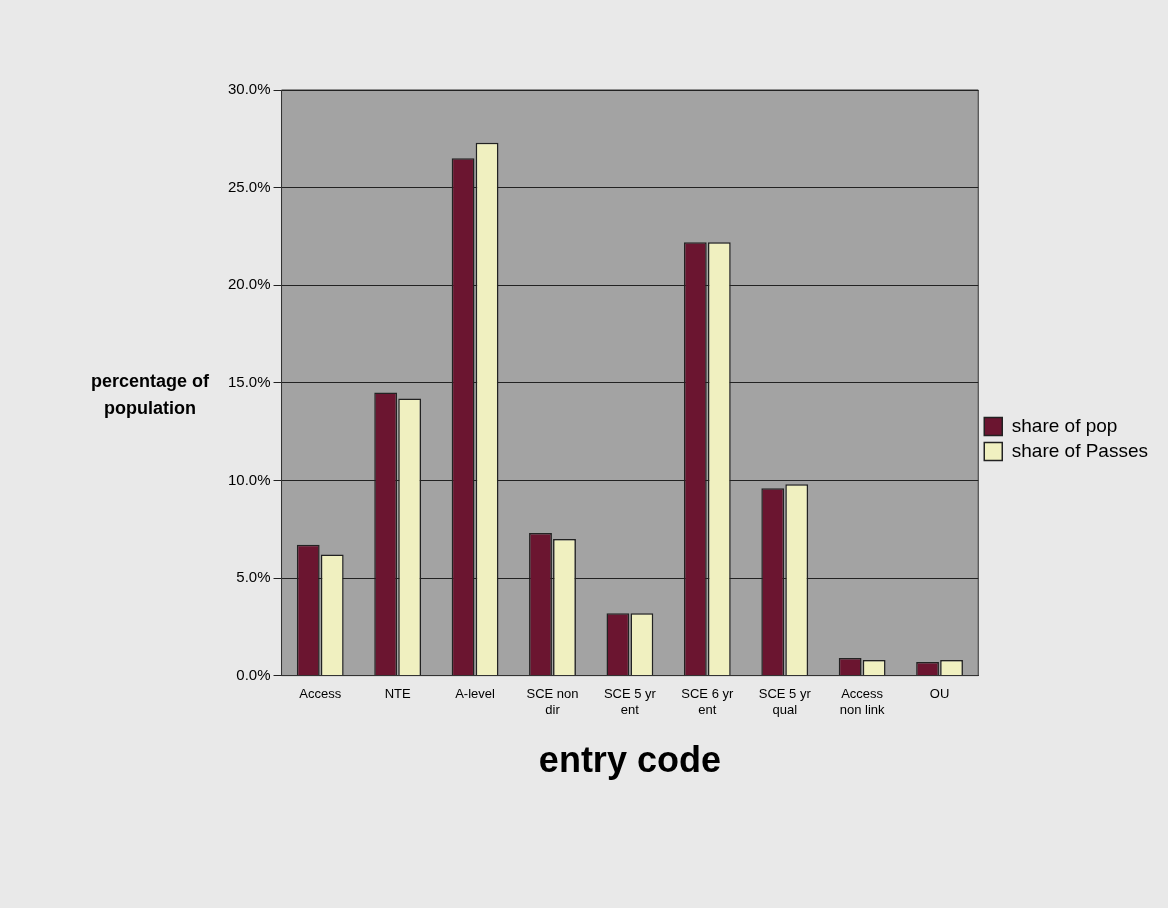  I want to click on y-tick-label: 15.0%, so click(249, 381).